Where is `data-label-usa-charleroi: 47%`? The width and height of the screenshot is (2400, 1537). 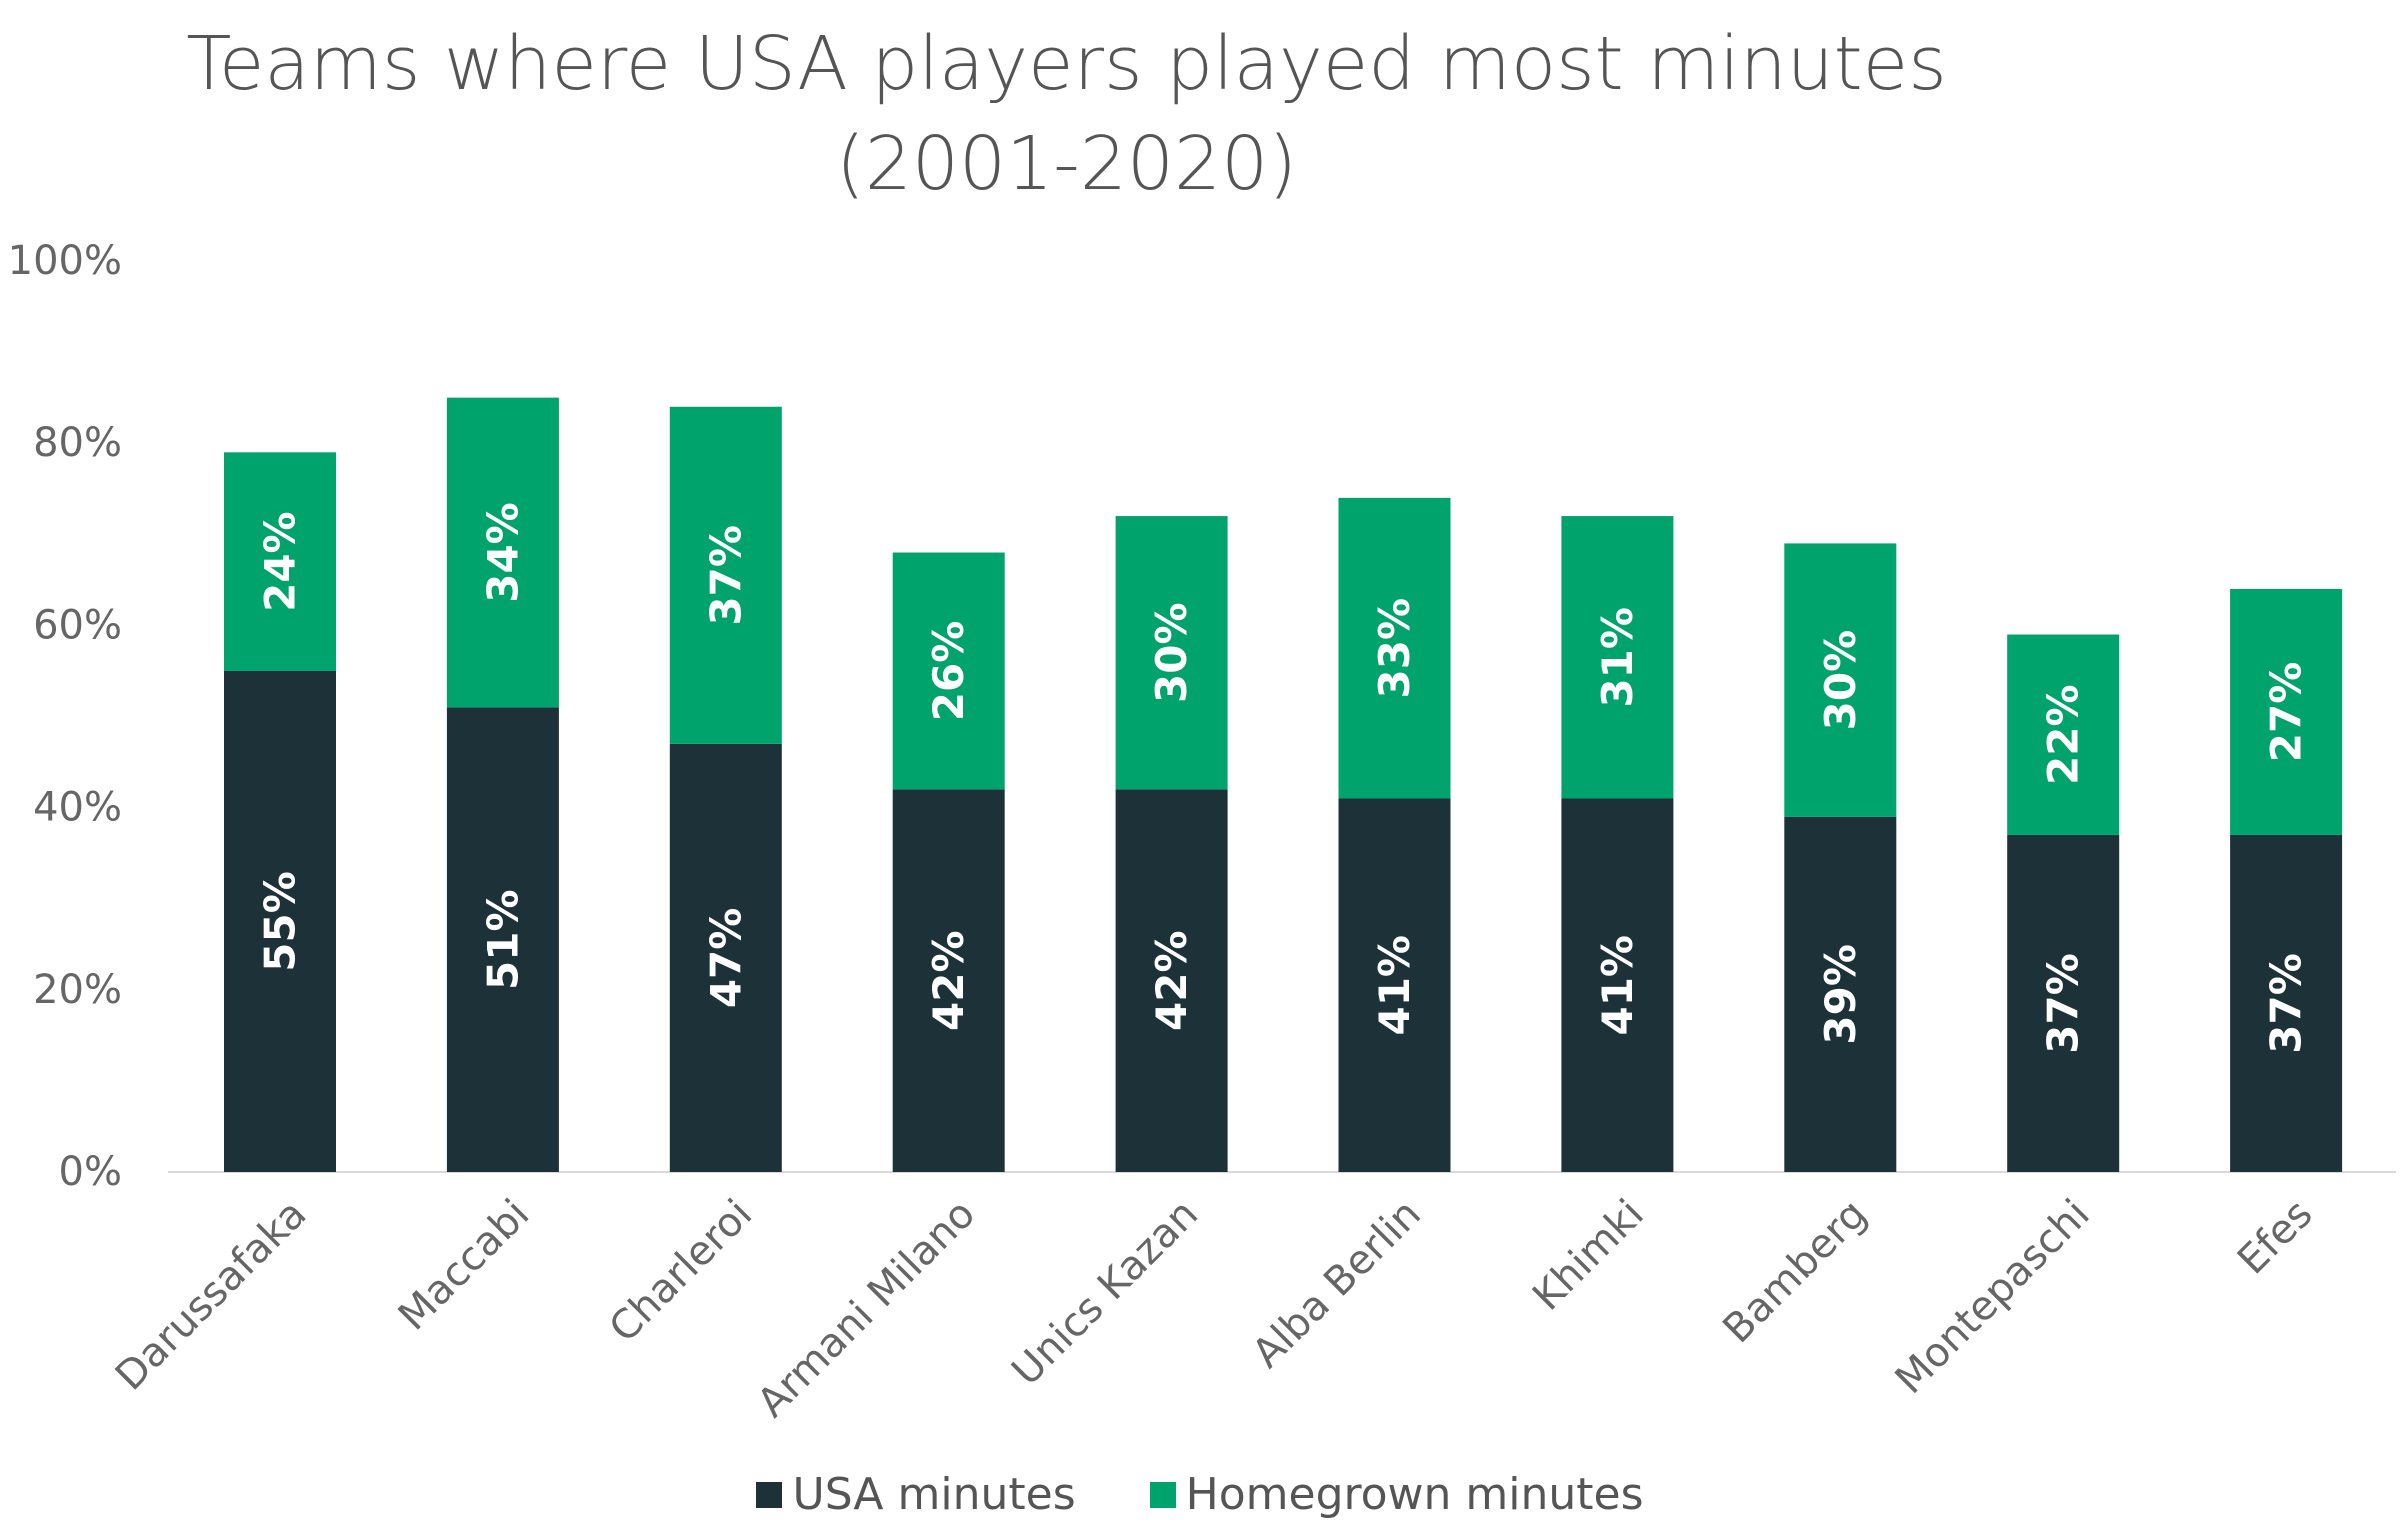 data-label-usa-charleroi: 47% is located at coordinates (725, 958).